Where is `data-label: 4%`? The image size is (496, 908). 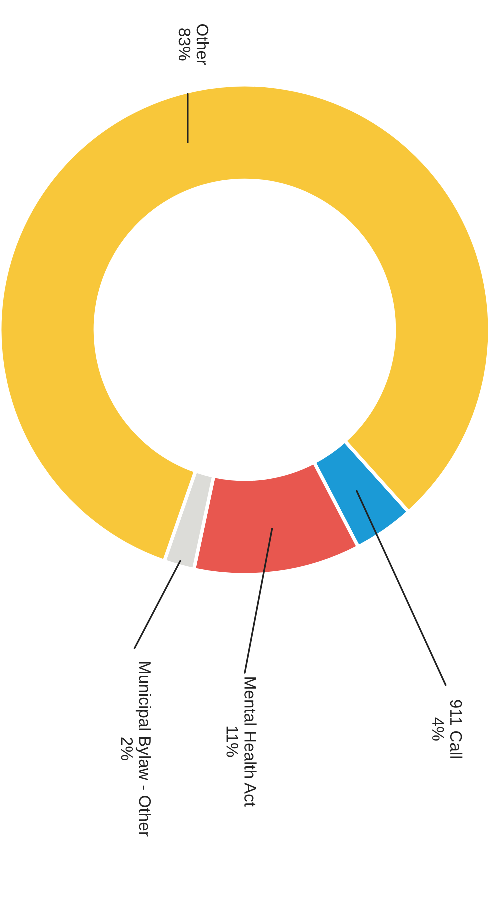
data-label: 4% is located at coordinates (438, 729).